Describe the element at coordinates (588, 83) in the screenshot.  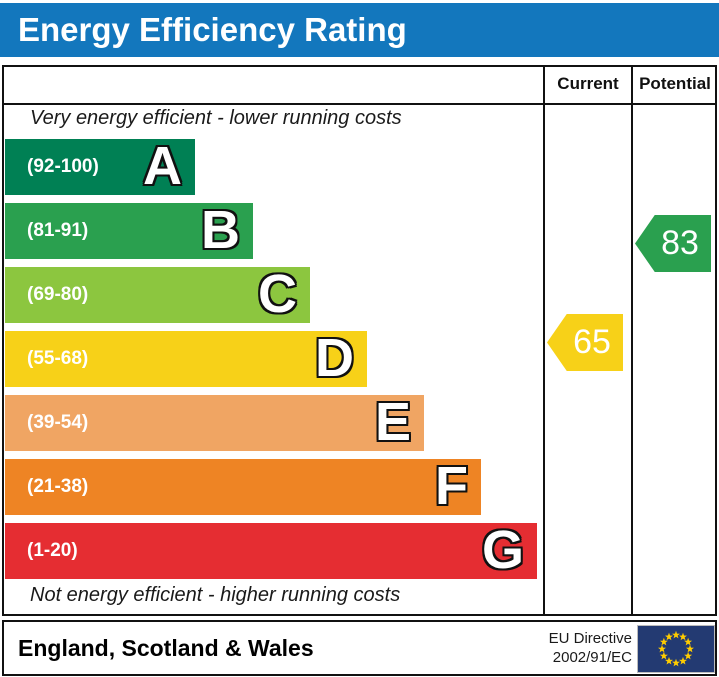
I see `current-column-header: Current` at that location.